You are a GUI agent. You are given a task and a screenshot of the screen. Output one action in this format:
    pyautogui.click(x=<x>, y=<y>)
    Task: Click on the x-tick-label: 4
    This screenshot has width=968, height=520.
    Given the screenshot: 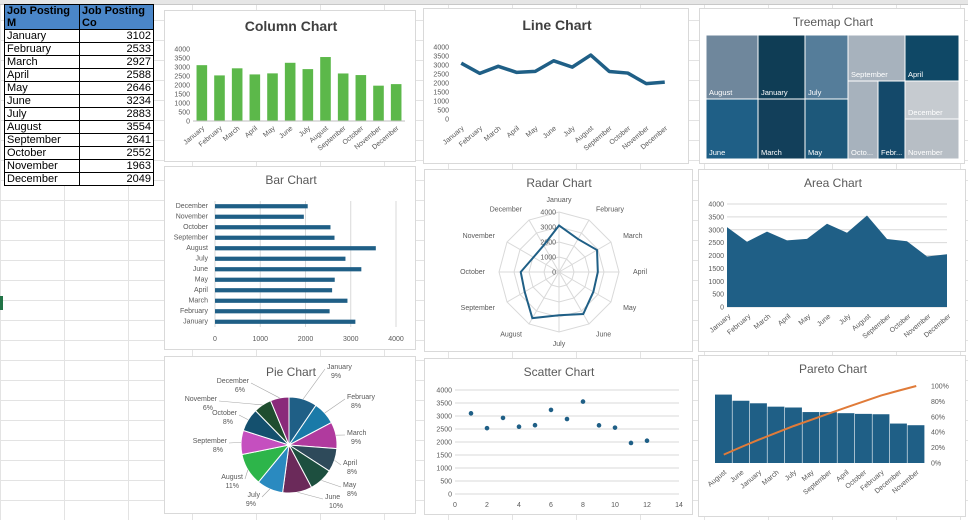 What is the action you would take?
    pyautogui.click(x=519, y=505)
    